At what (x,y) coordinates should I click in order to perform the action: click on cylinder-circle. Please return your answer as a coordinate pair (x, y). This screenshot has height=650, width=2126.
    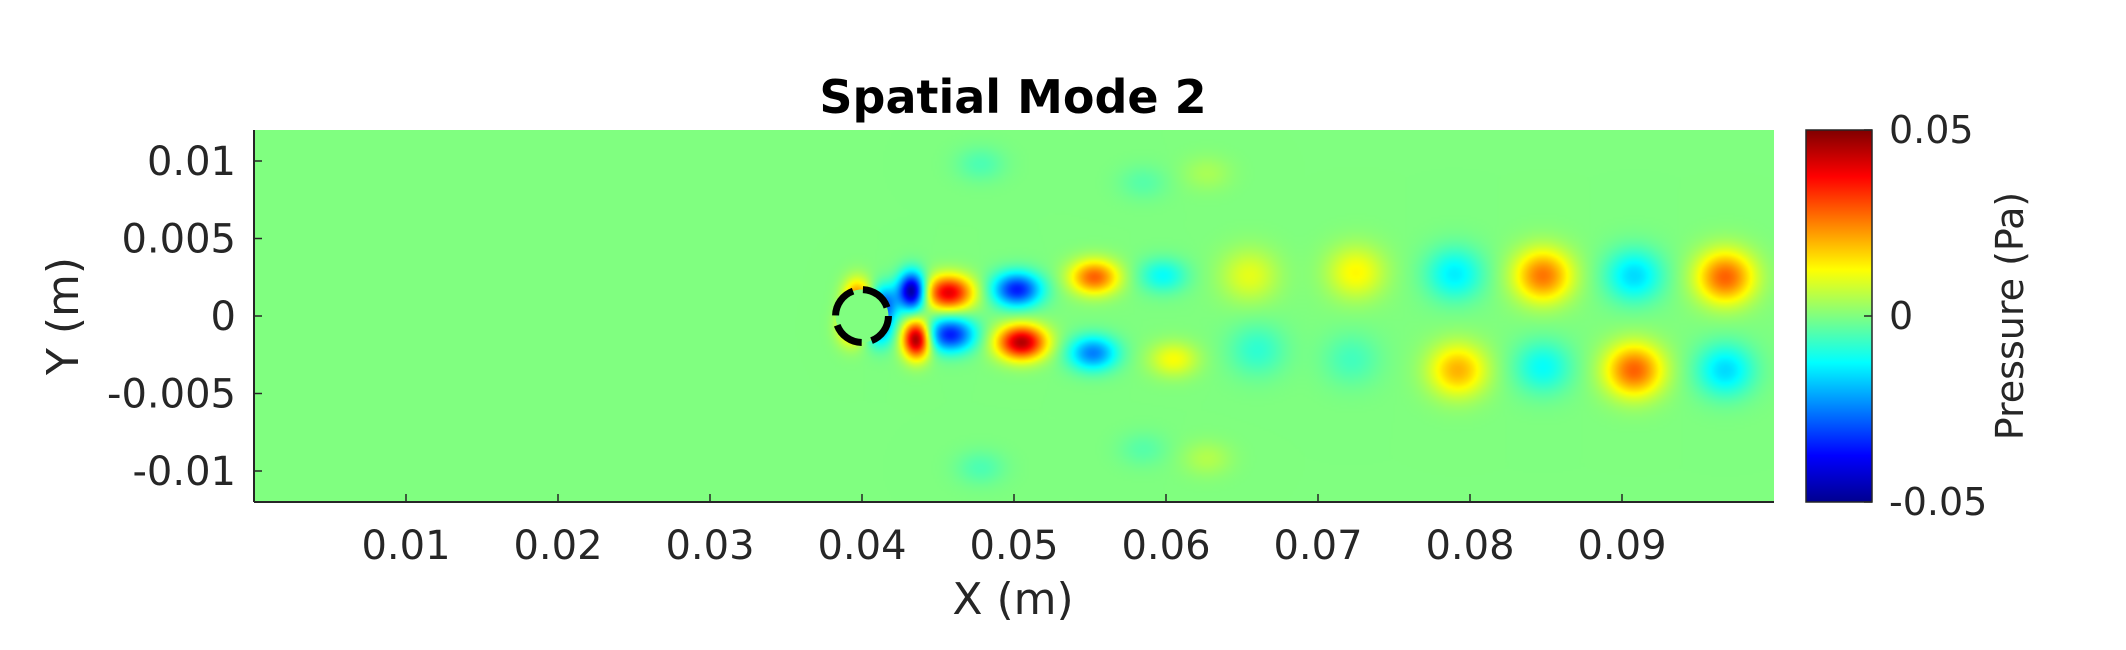
    Looking at the image, I should click on (862, 316).